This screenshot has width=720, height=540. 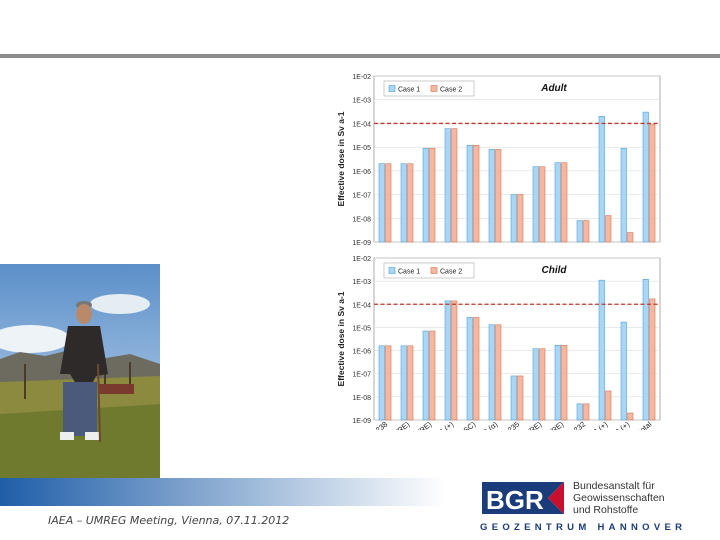 What do you see at coordinates (361, 421) in the screenshot?
I see `child-y-tick-label: 1E-09` at bounding box center [361, 421].